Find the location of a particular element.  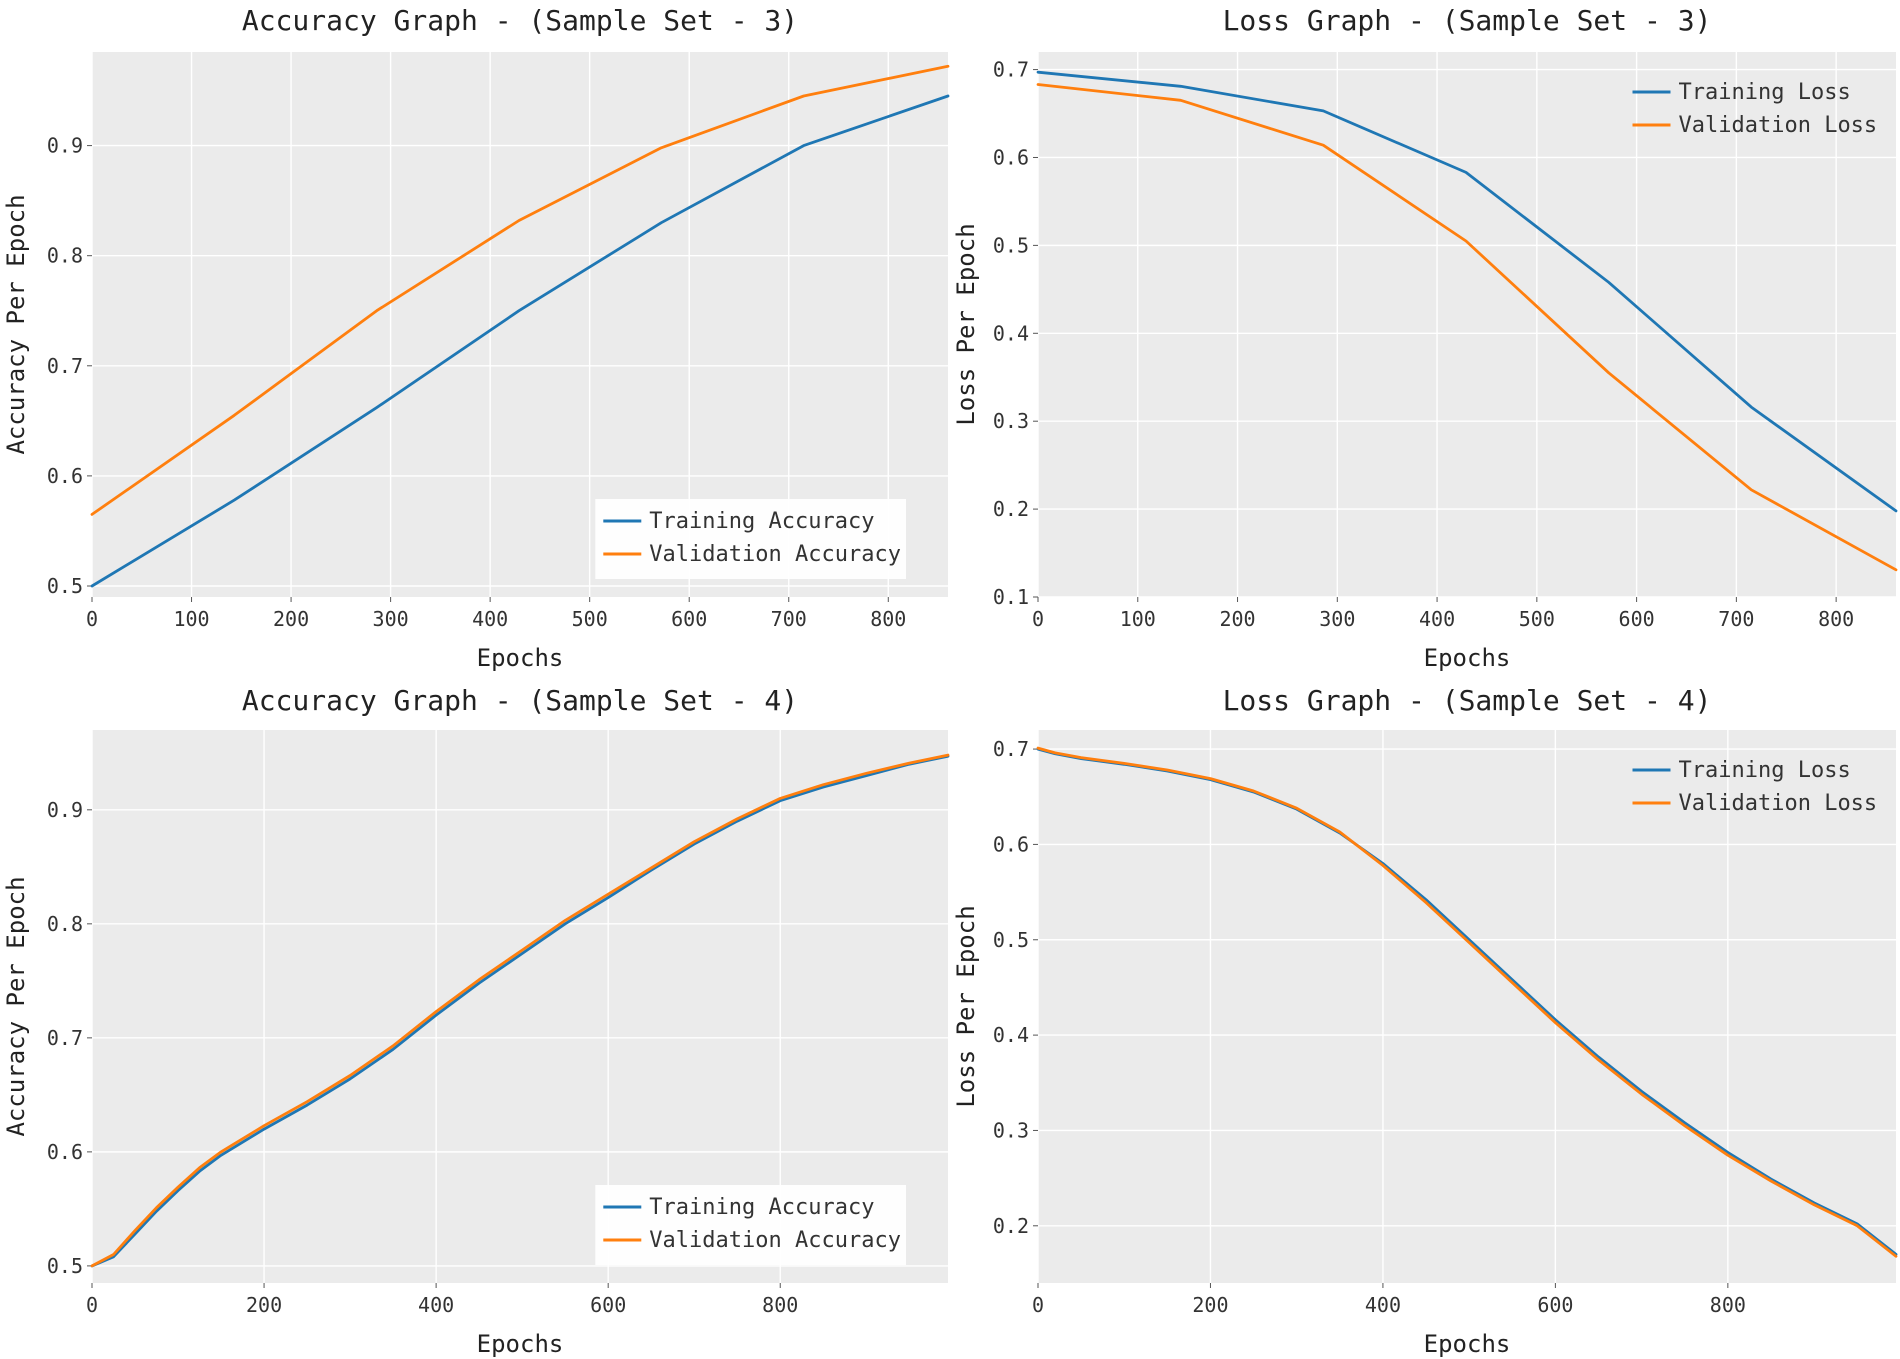

chart-title: Loss Graph - (Sample Set - 4) is located at coordinates (1467, 700).